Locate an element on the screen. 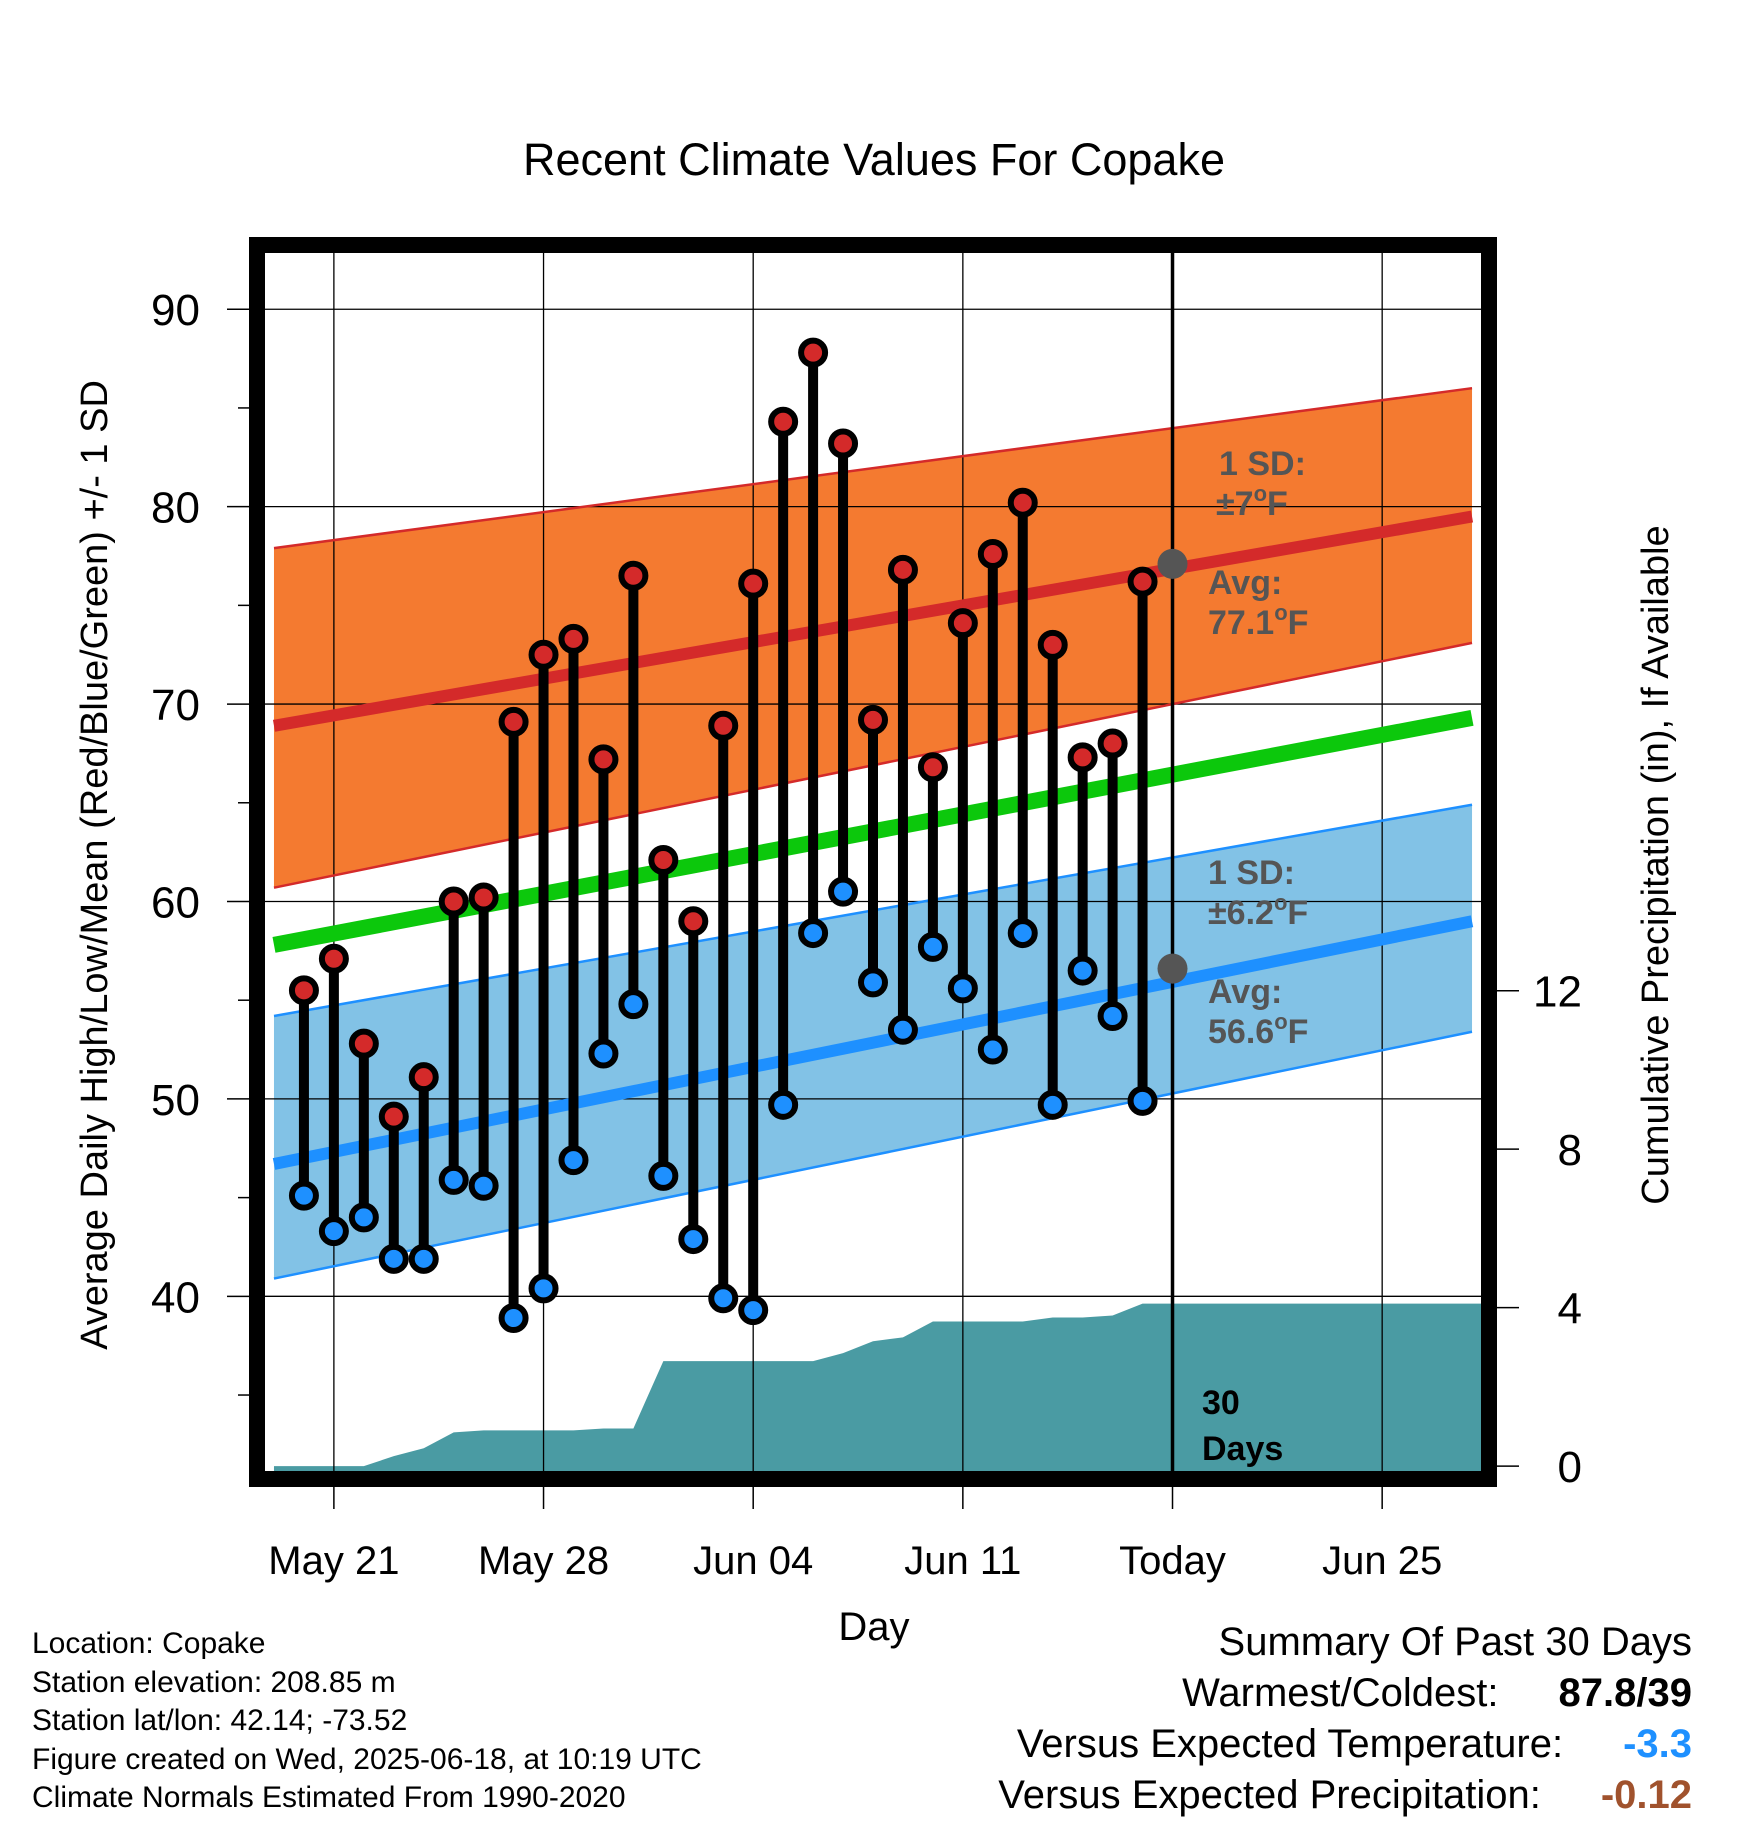 The image size is (1748, 1828). y2-tick-label: 12 is located at coordinates (1557, 992).